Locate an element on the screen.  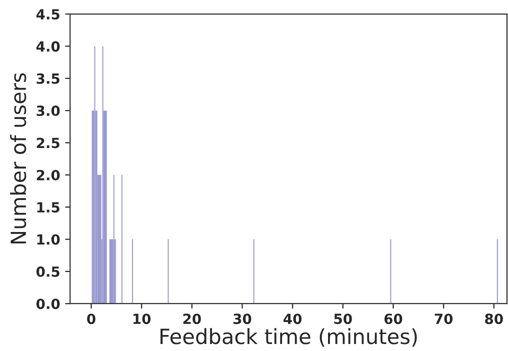
y-tick-label: 2.0 is located at coordinates (48, 175).